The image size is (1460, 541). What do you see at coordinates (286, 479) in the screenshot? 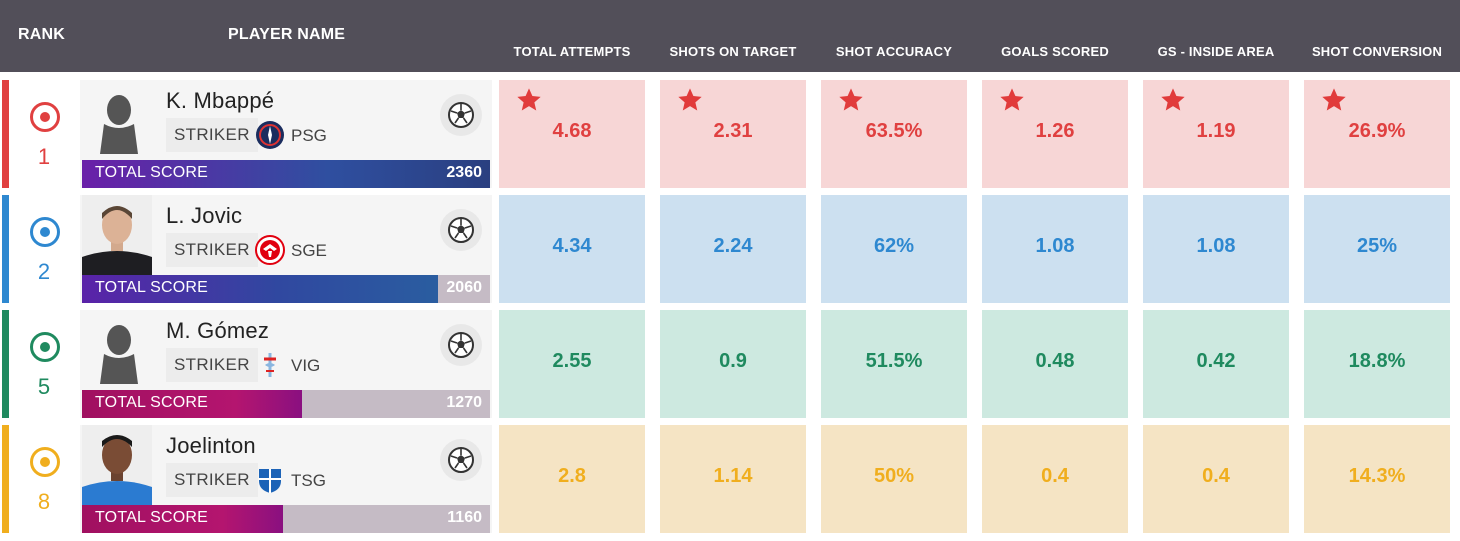
I see `player-card: Joelinton STRIKER TSG TOTAL SCORE 1160` at bounding box center [286, 479].